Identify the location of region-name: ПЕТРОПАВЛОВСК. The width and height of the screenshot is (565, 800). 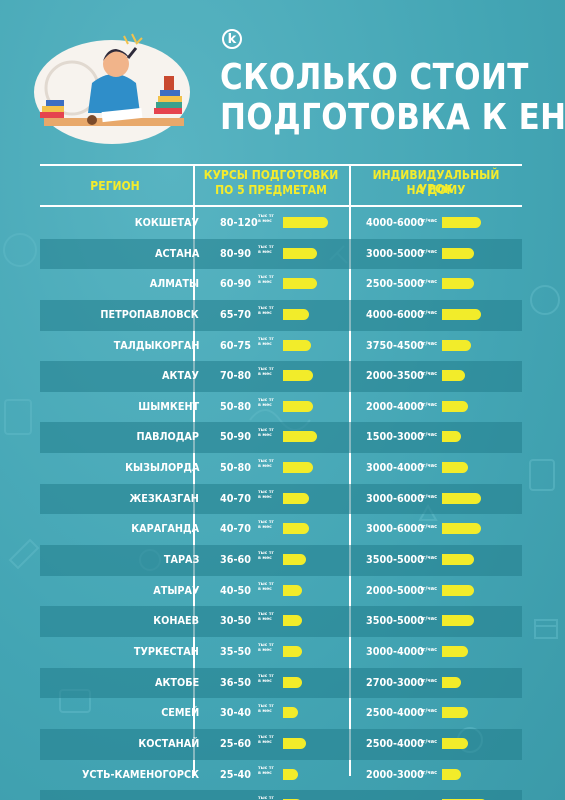
(149, 314).